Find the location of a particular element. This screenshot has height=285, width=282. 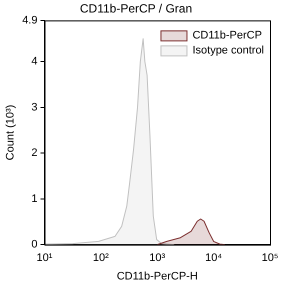

y-tick-label: 4 is located at coordinates (34, 62).